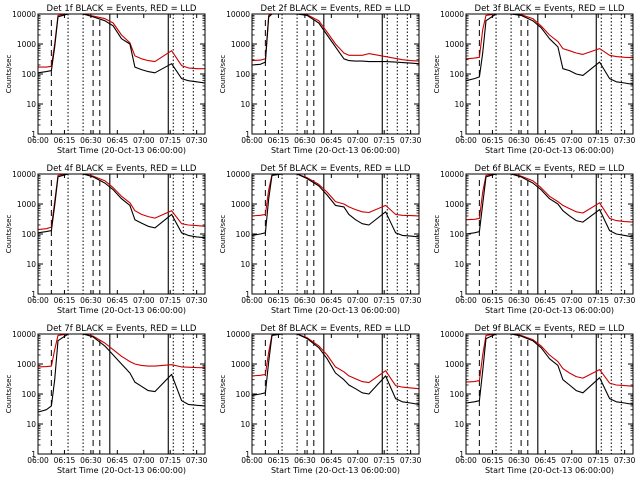 The image size is (640, 480). What do you see at coordinates (550, 169) in the screenshot?
I see `chart-title: Det 6f BLACK = Events, RED = LLD` at bounding box center [550, 169].